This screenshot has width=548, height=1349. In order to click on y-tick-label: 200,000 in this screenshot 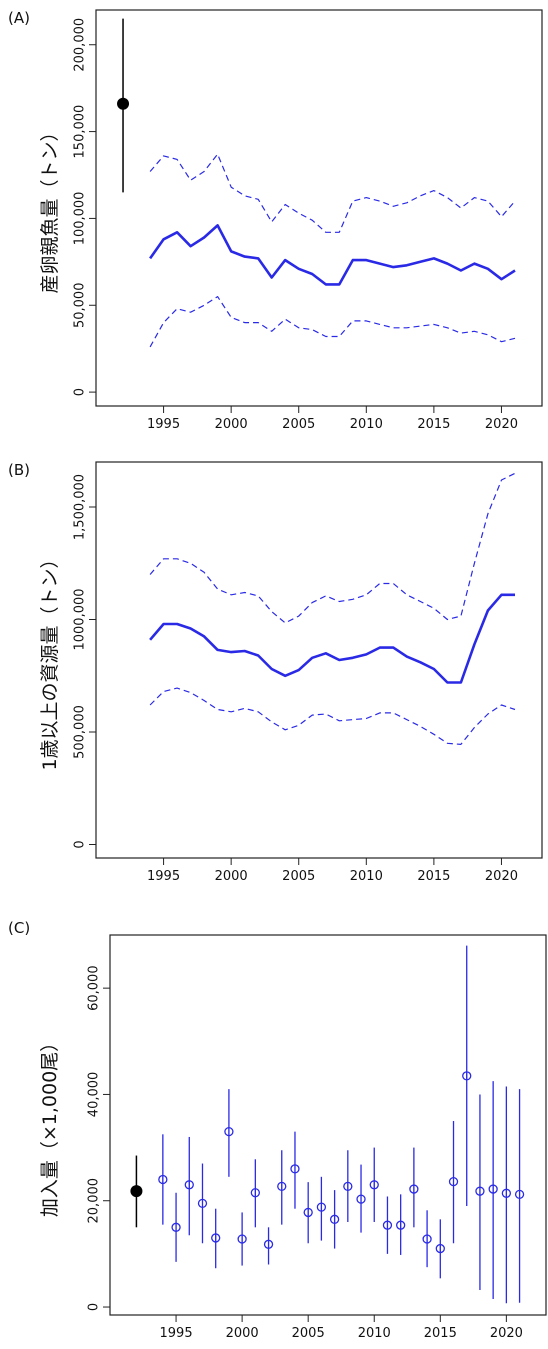, I will do `click(80, 45)`.